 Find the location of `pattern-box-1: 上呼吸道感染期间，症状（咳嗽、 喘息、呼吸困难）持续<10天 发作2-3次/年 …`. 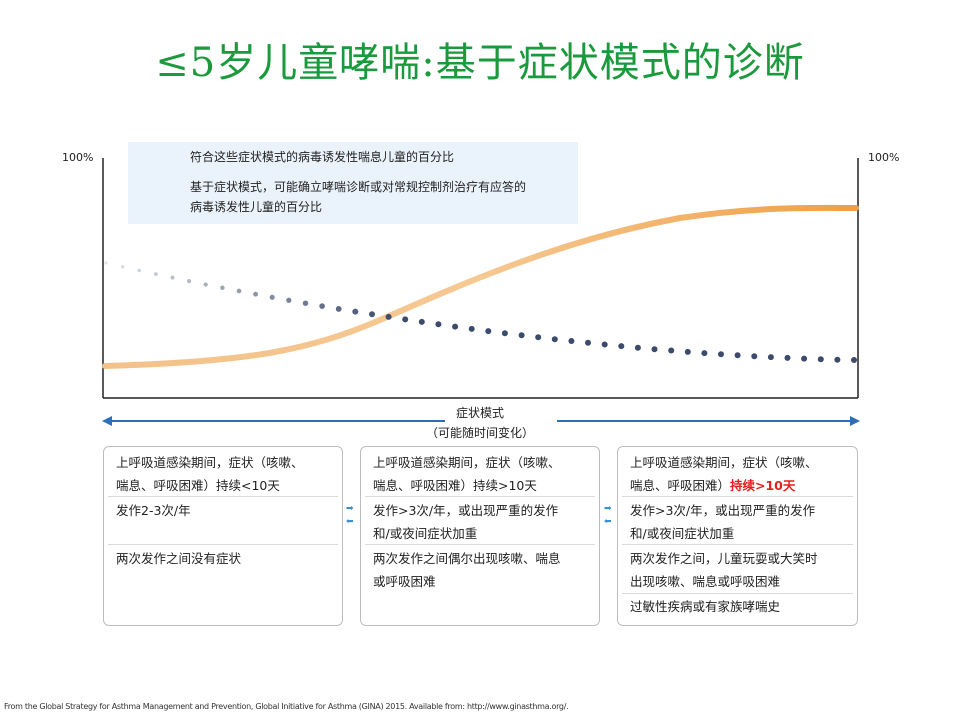

pattern-box-1: 上呼吸道感染期间，症状（咳嗽、 喘息、呼吸困难）持续<10天 发作2-3次/年 … is located at coordinates (223, 536).